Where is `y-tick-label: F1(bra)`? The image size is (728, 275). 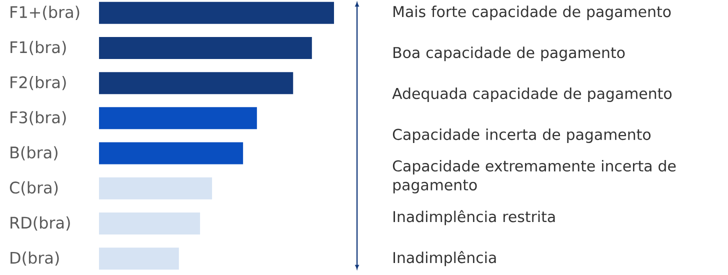 y-tick-label: F1(bra) is located at coordinates (38, 48).